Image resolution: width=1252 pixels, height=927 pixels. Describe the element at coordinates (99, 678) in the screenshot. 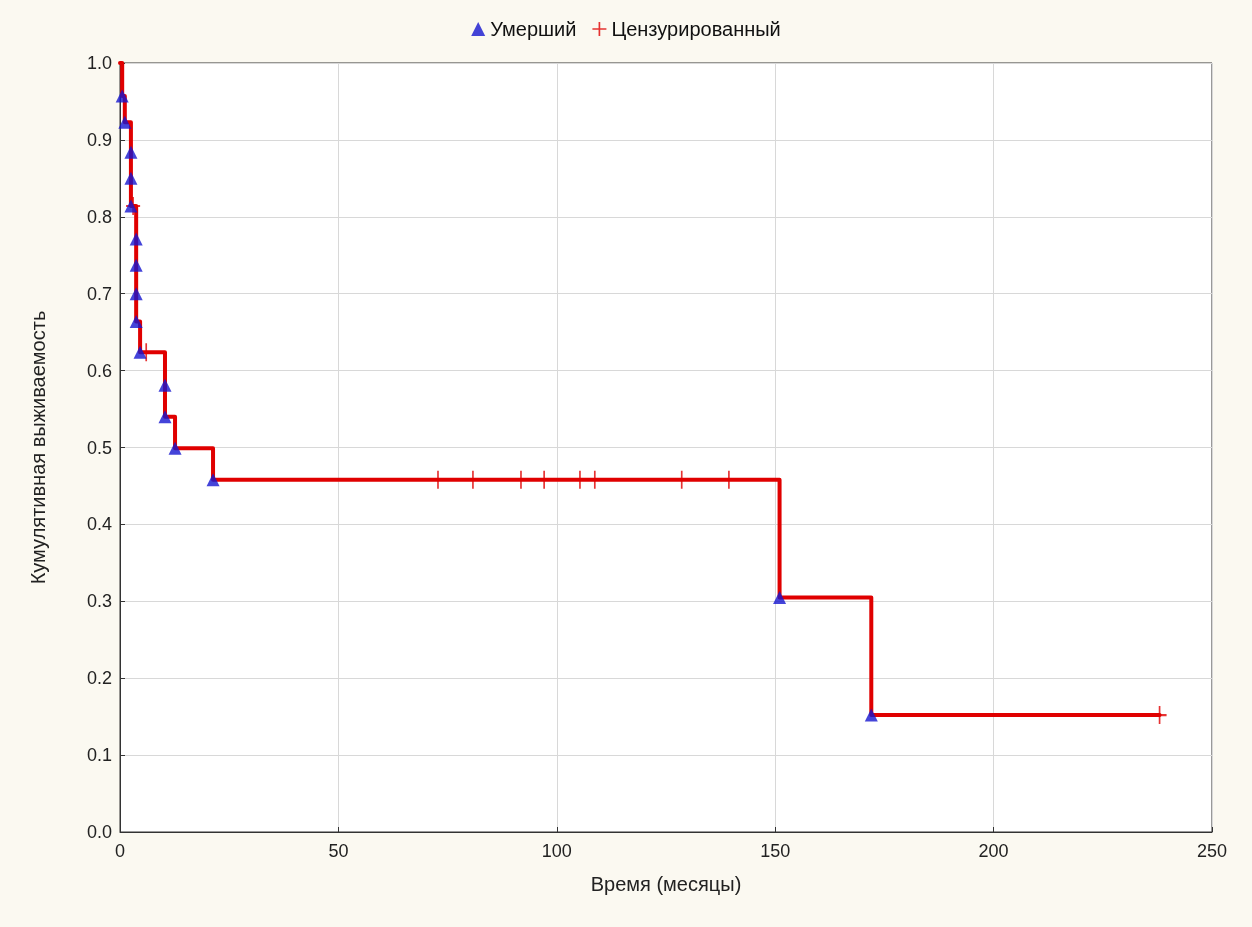

I see `y-tick-label: 0.2` at that location.